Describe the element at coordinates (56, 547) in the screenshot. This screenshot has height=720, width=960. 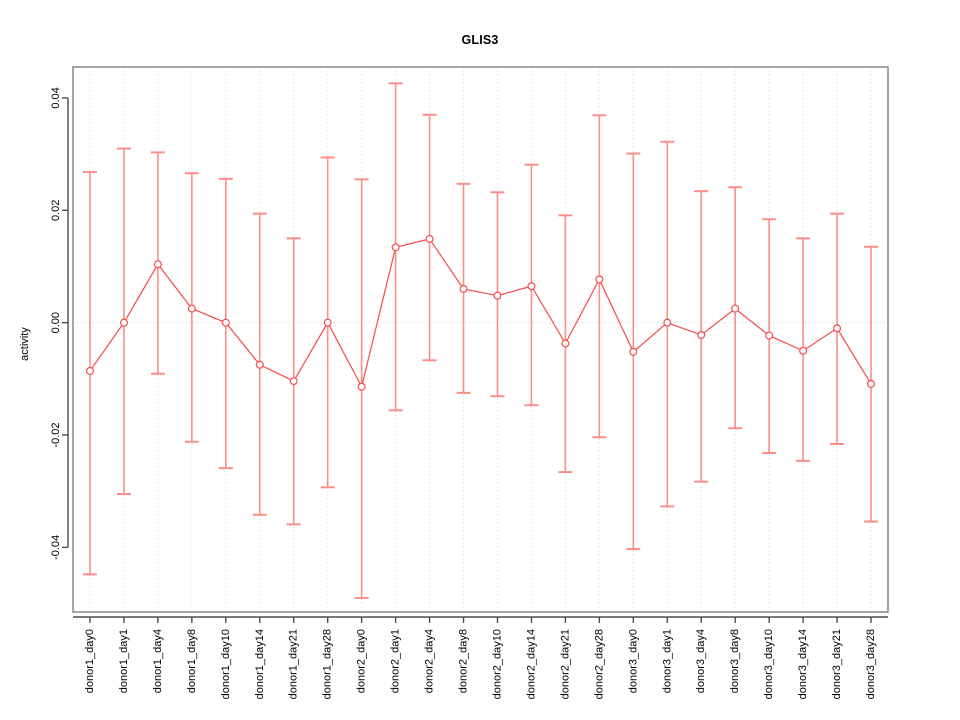
I see `svg-text: -0.04` at that location.